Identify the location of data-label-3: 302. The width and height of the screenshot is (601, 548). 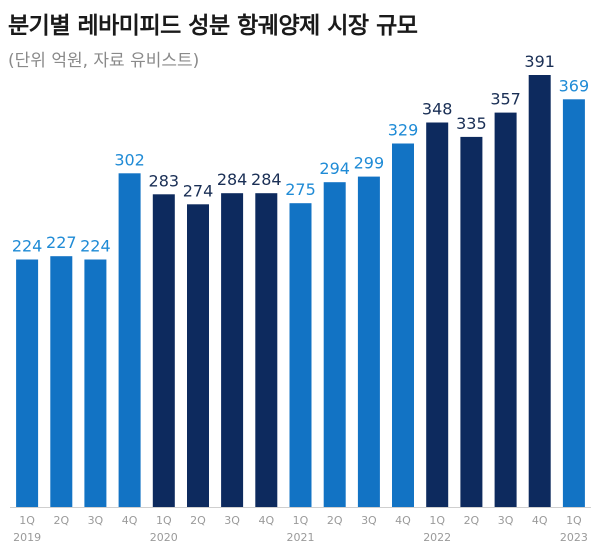
(129, 159).